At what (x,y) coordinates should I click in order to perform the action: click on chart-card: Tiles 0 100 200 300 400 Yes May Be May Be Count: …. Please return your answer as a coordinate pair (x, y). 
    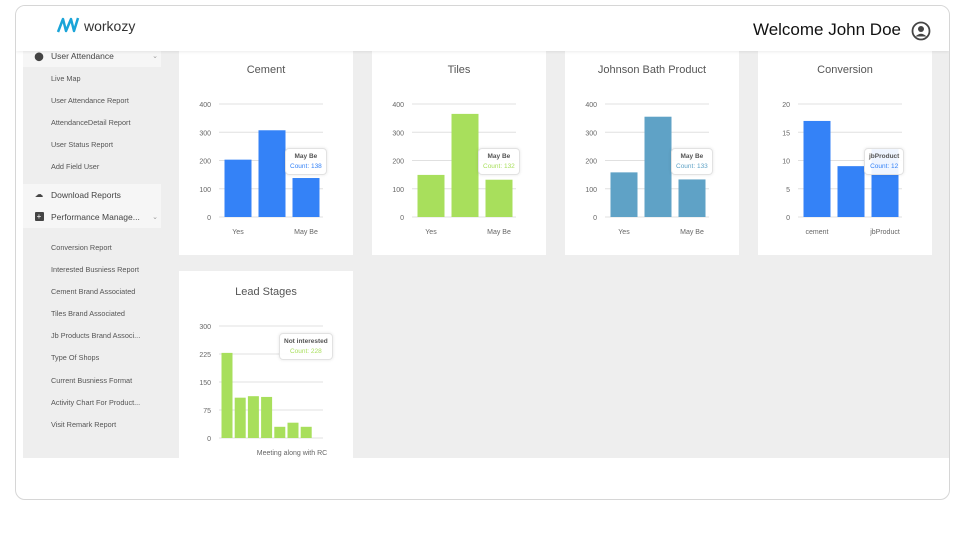
    Looking at the image, I should click on (459, 153).